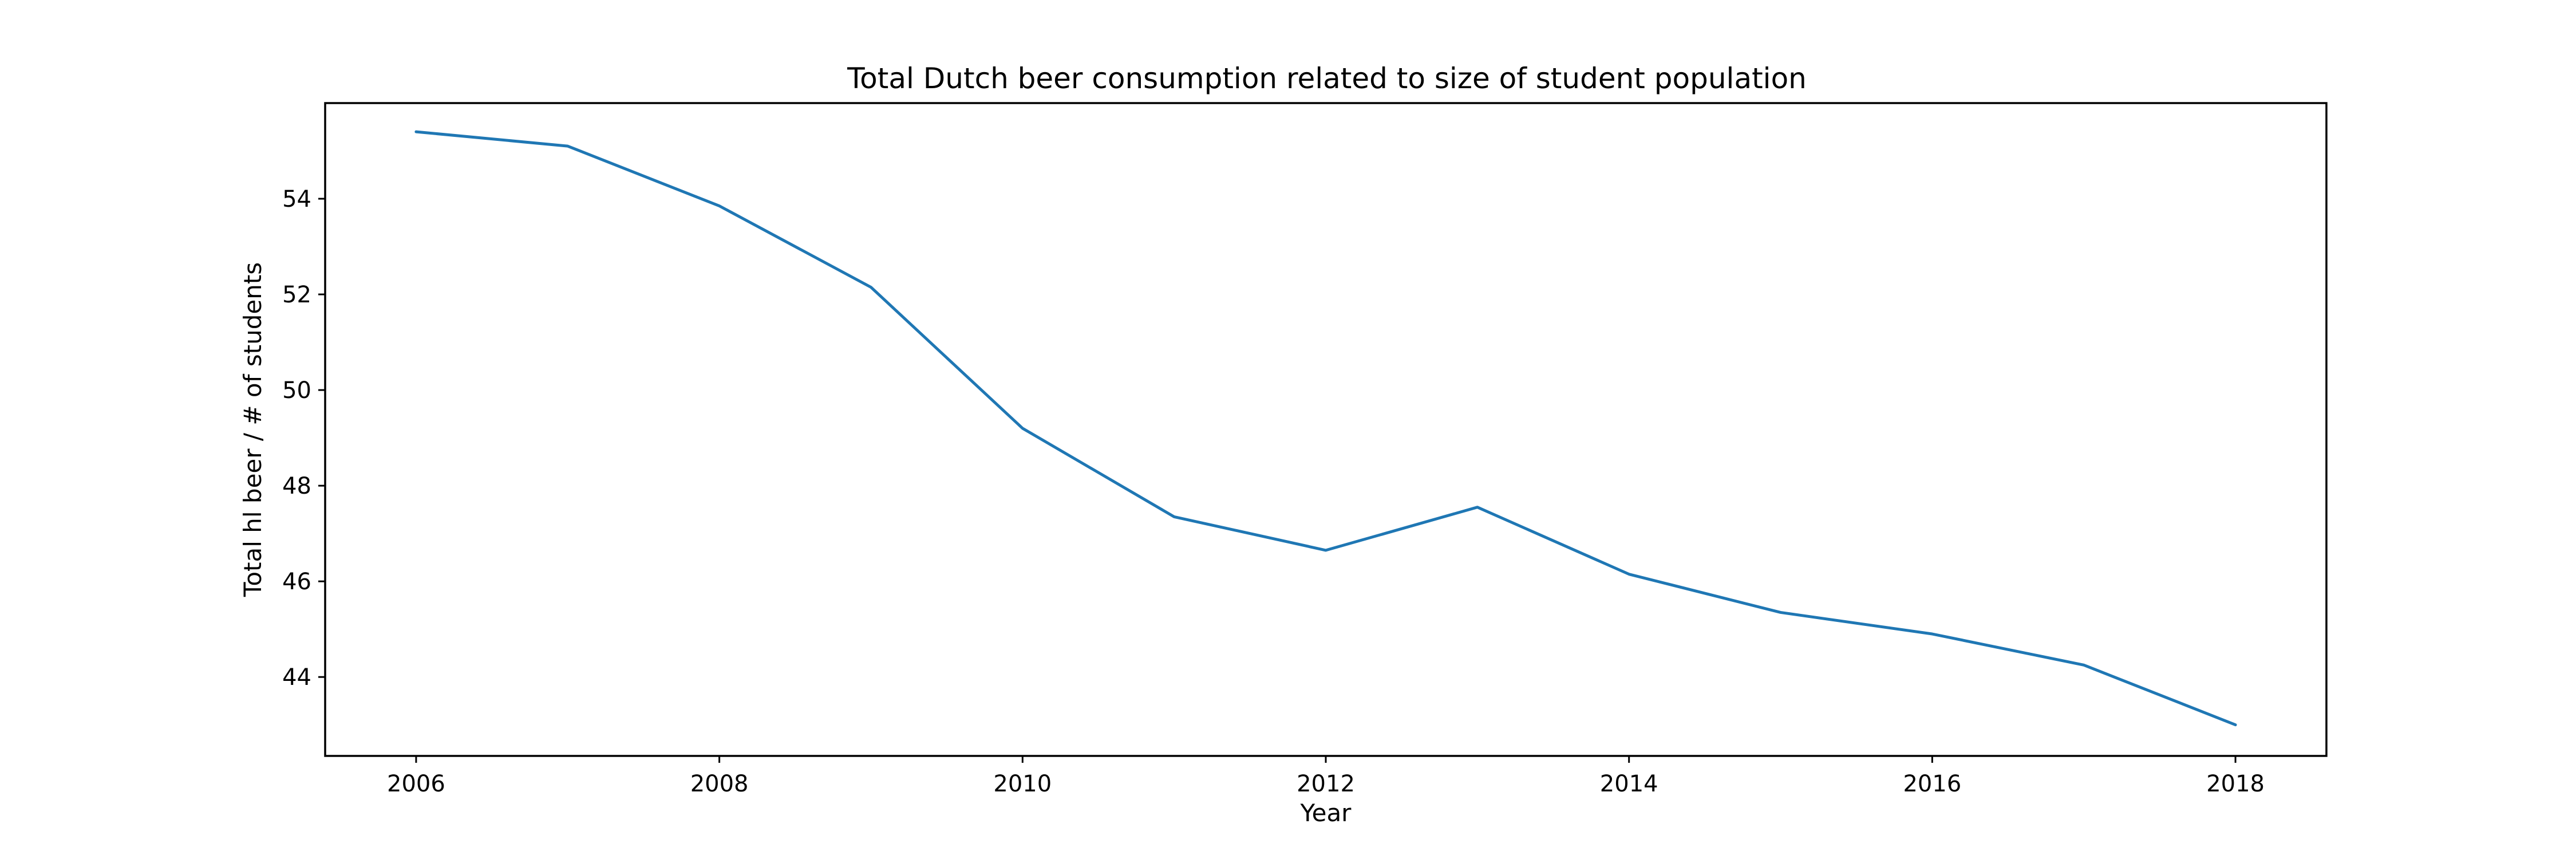 The image size is (2576, 859). What do you see at coordinates (416, 784) in the screenshot?
I see `x-tick-label-2006: 2006` at bounding box center [416, 784].